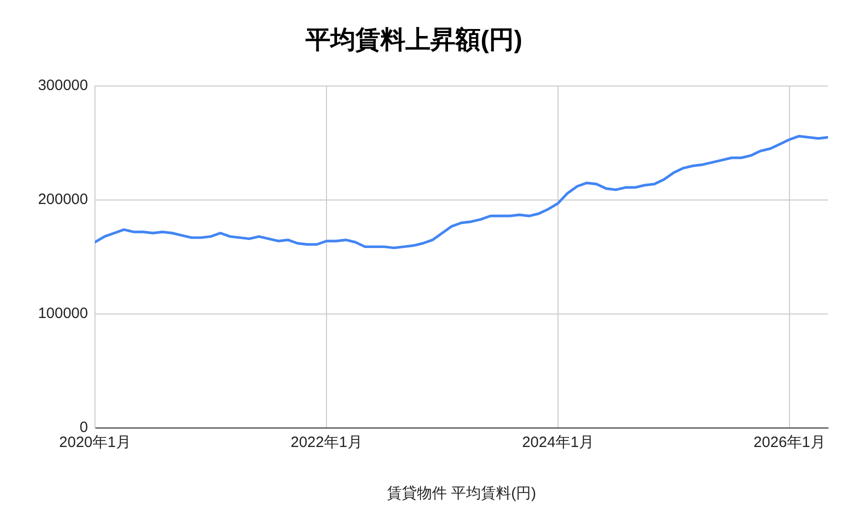  Describe the element at coordinates (326, 443) in the screenshot. I see `x-tick-label: 2022年1月` at that location.